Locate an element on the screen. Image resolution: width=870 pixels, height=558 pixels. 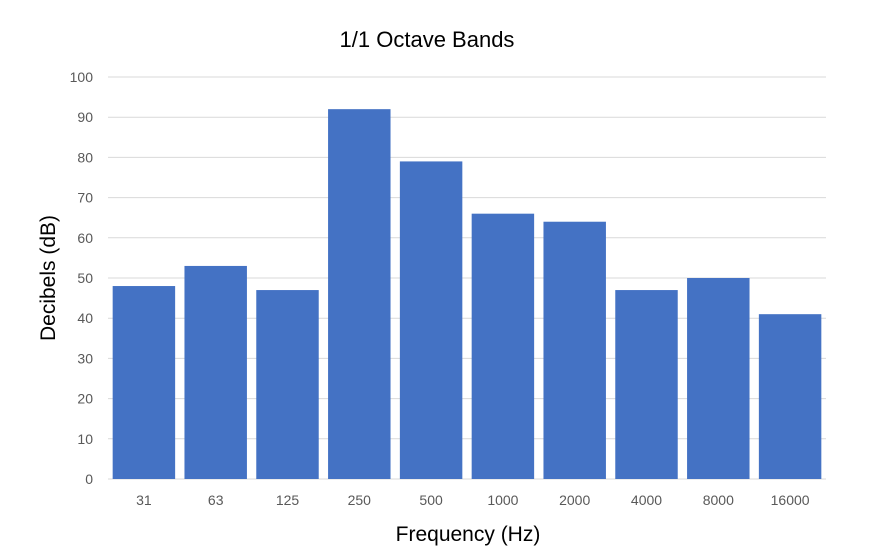
y-tick-label: 100 is located at coordinates (82, 77).